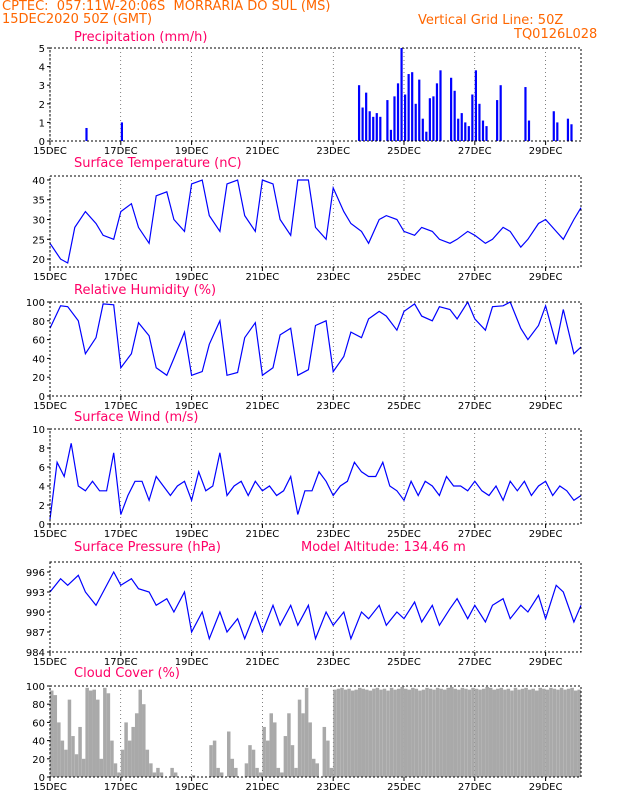 This screenshot has height=800, width=618. I want to click on y-tick-label: 80, so click(38, 322).